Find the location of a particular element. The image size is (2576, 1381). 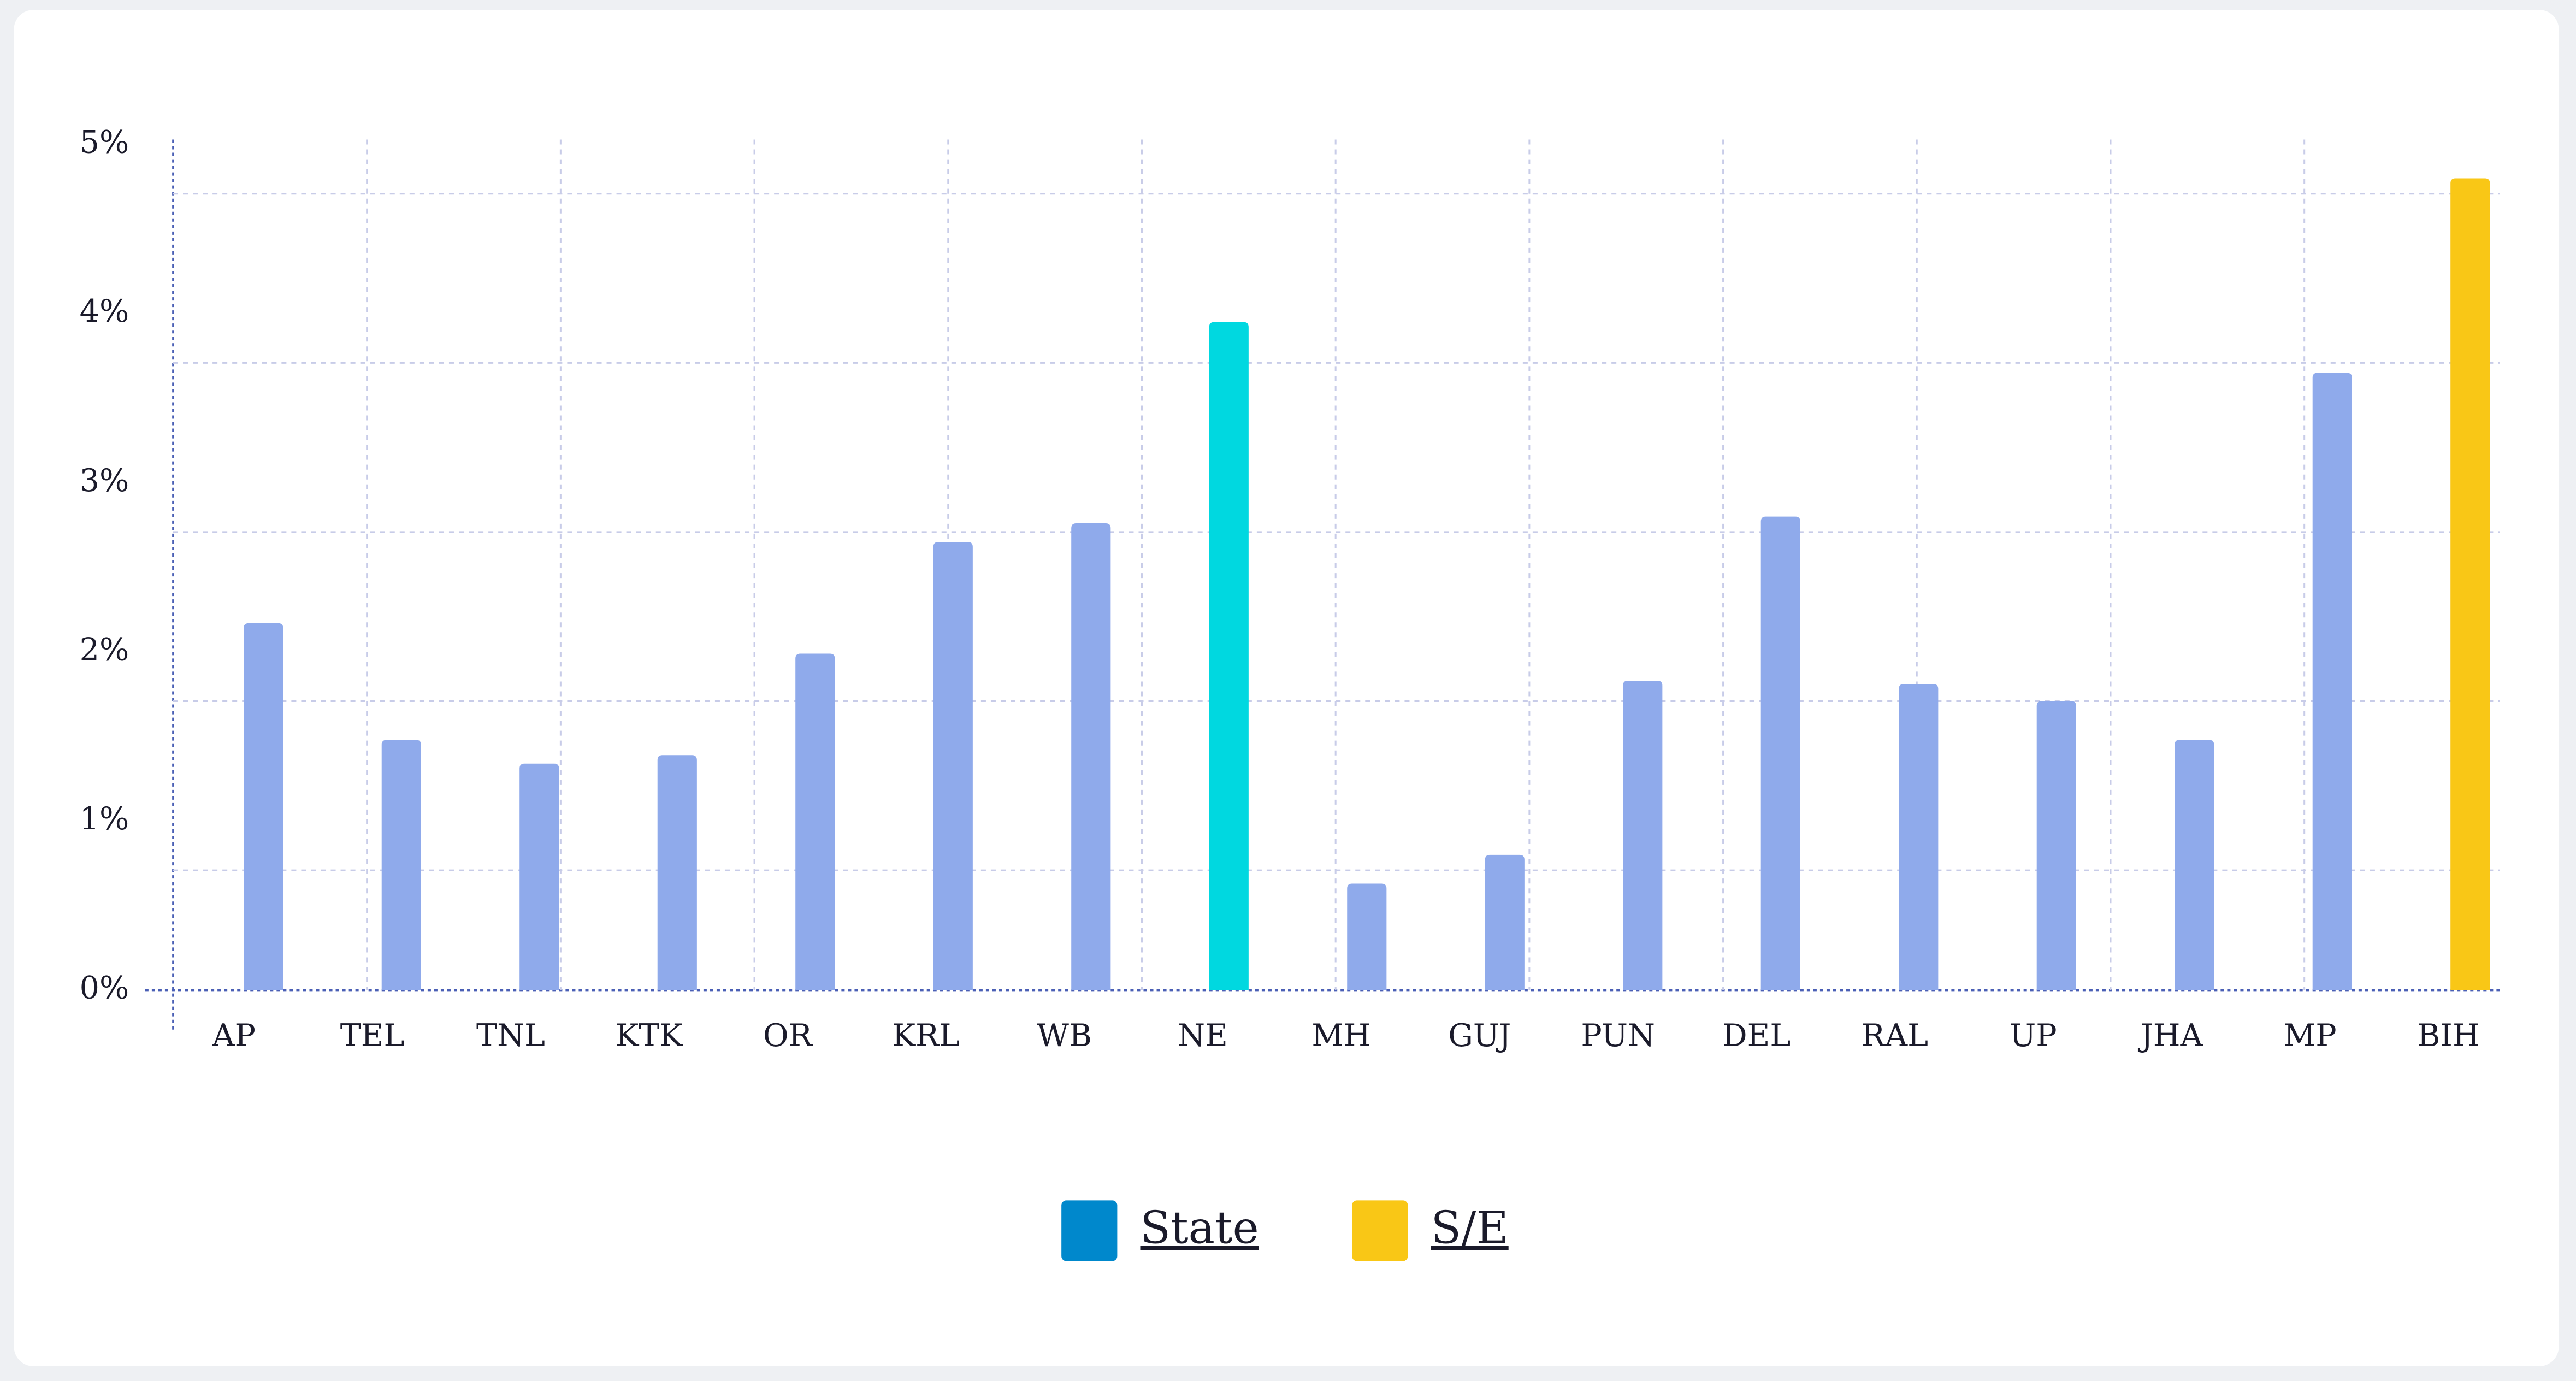

x-tick-label: OR is located at coordinates (788, 1036).